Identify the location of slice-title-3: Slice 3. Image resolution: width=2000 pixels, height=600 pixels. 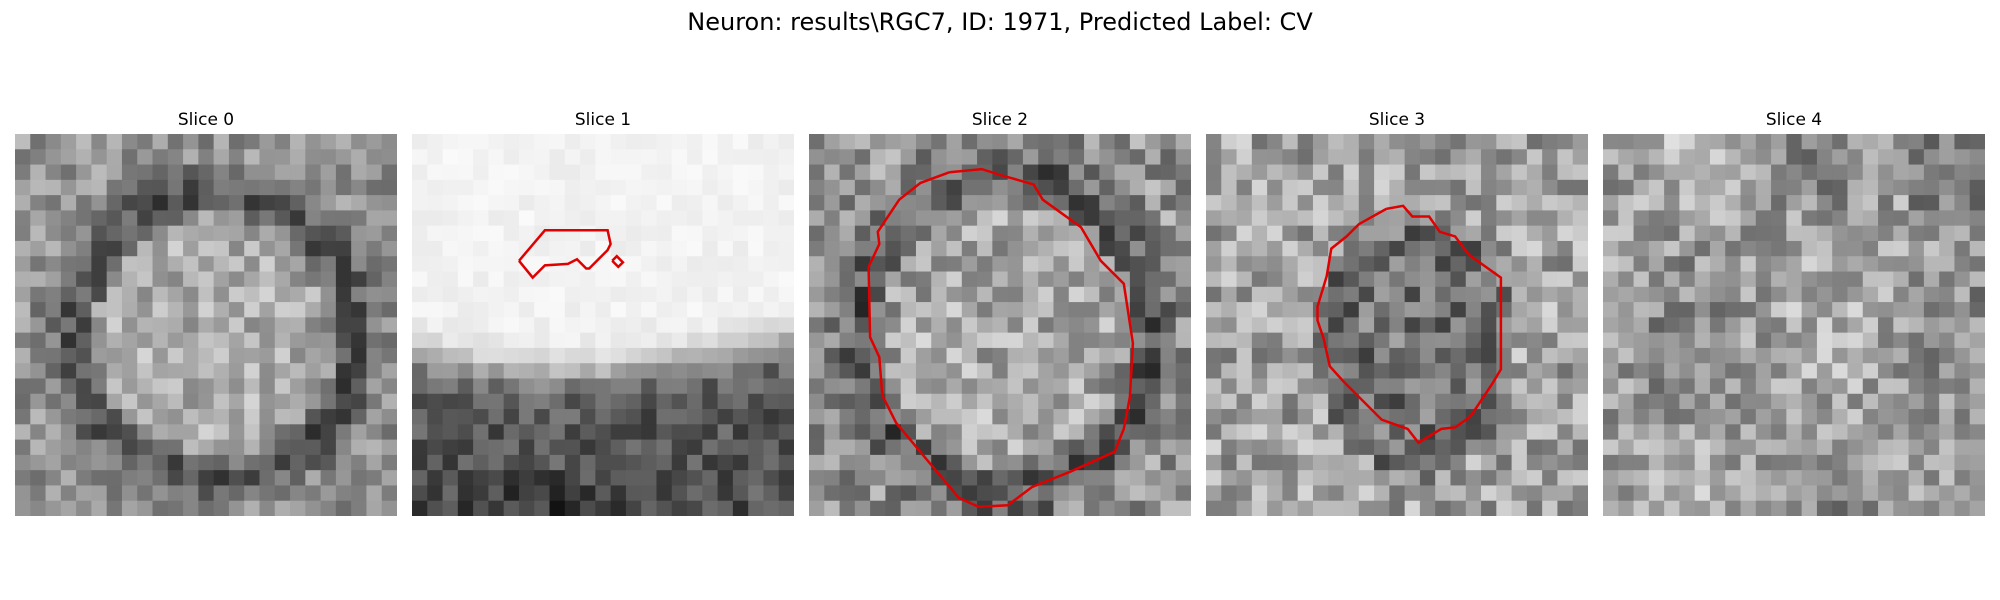
(1397, 120).